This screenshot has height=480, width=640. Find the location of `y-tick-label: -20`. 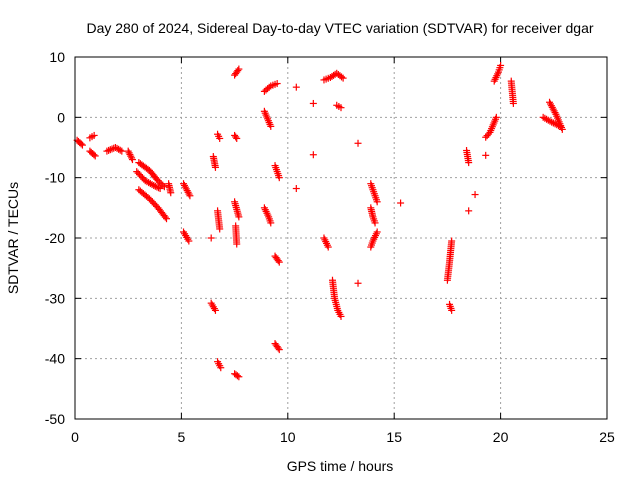

y-tick-label: -20 is located at coordinates (55, 238).